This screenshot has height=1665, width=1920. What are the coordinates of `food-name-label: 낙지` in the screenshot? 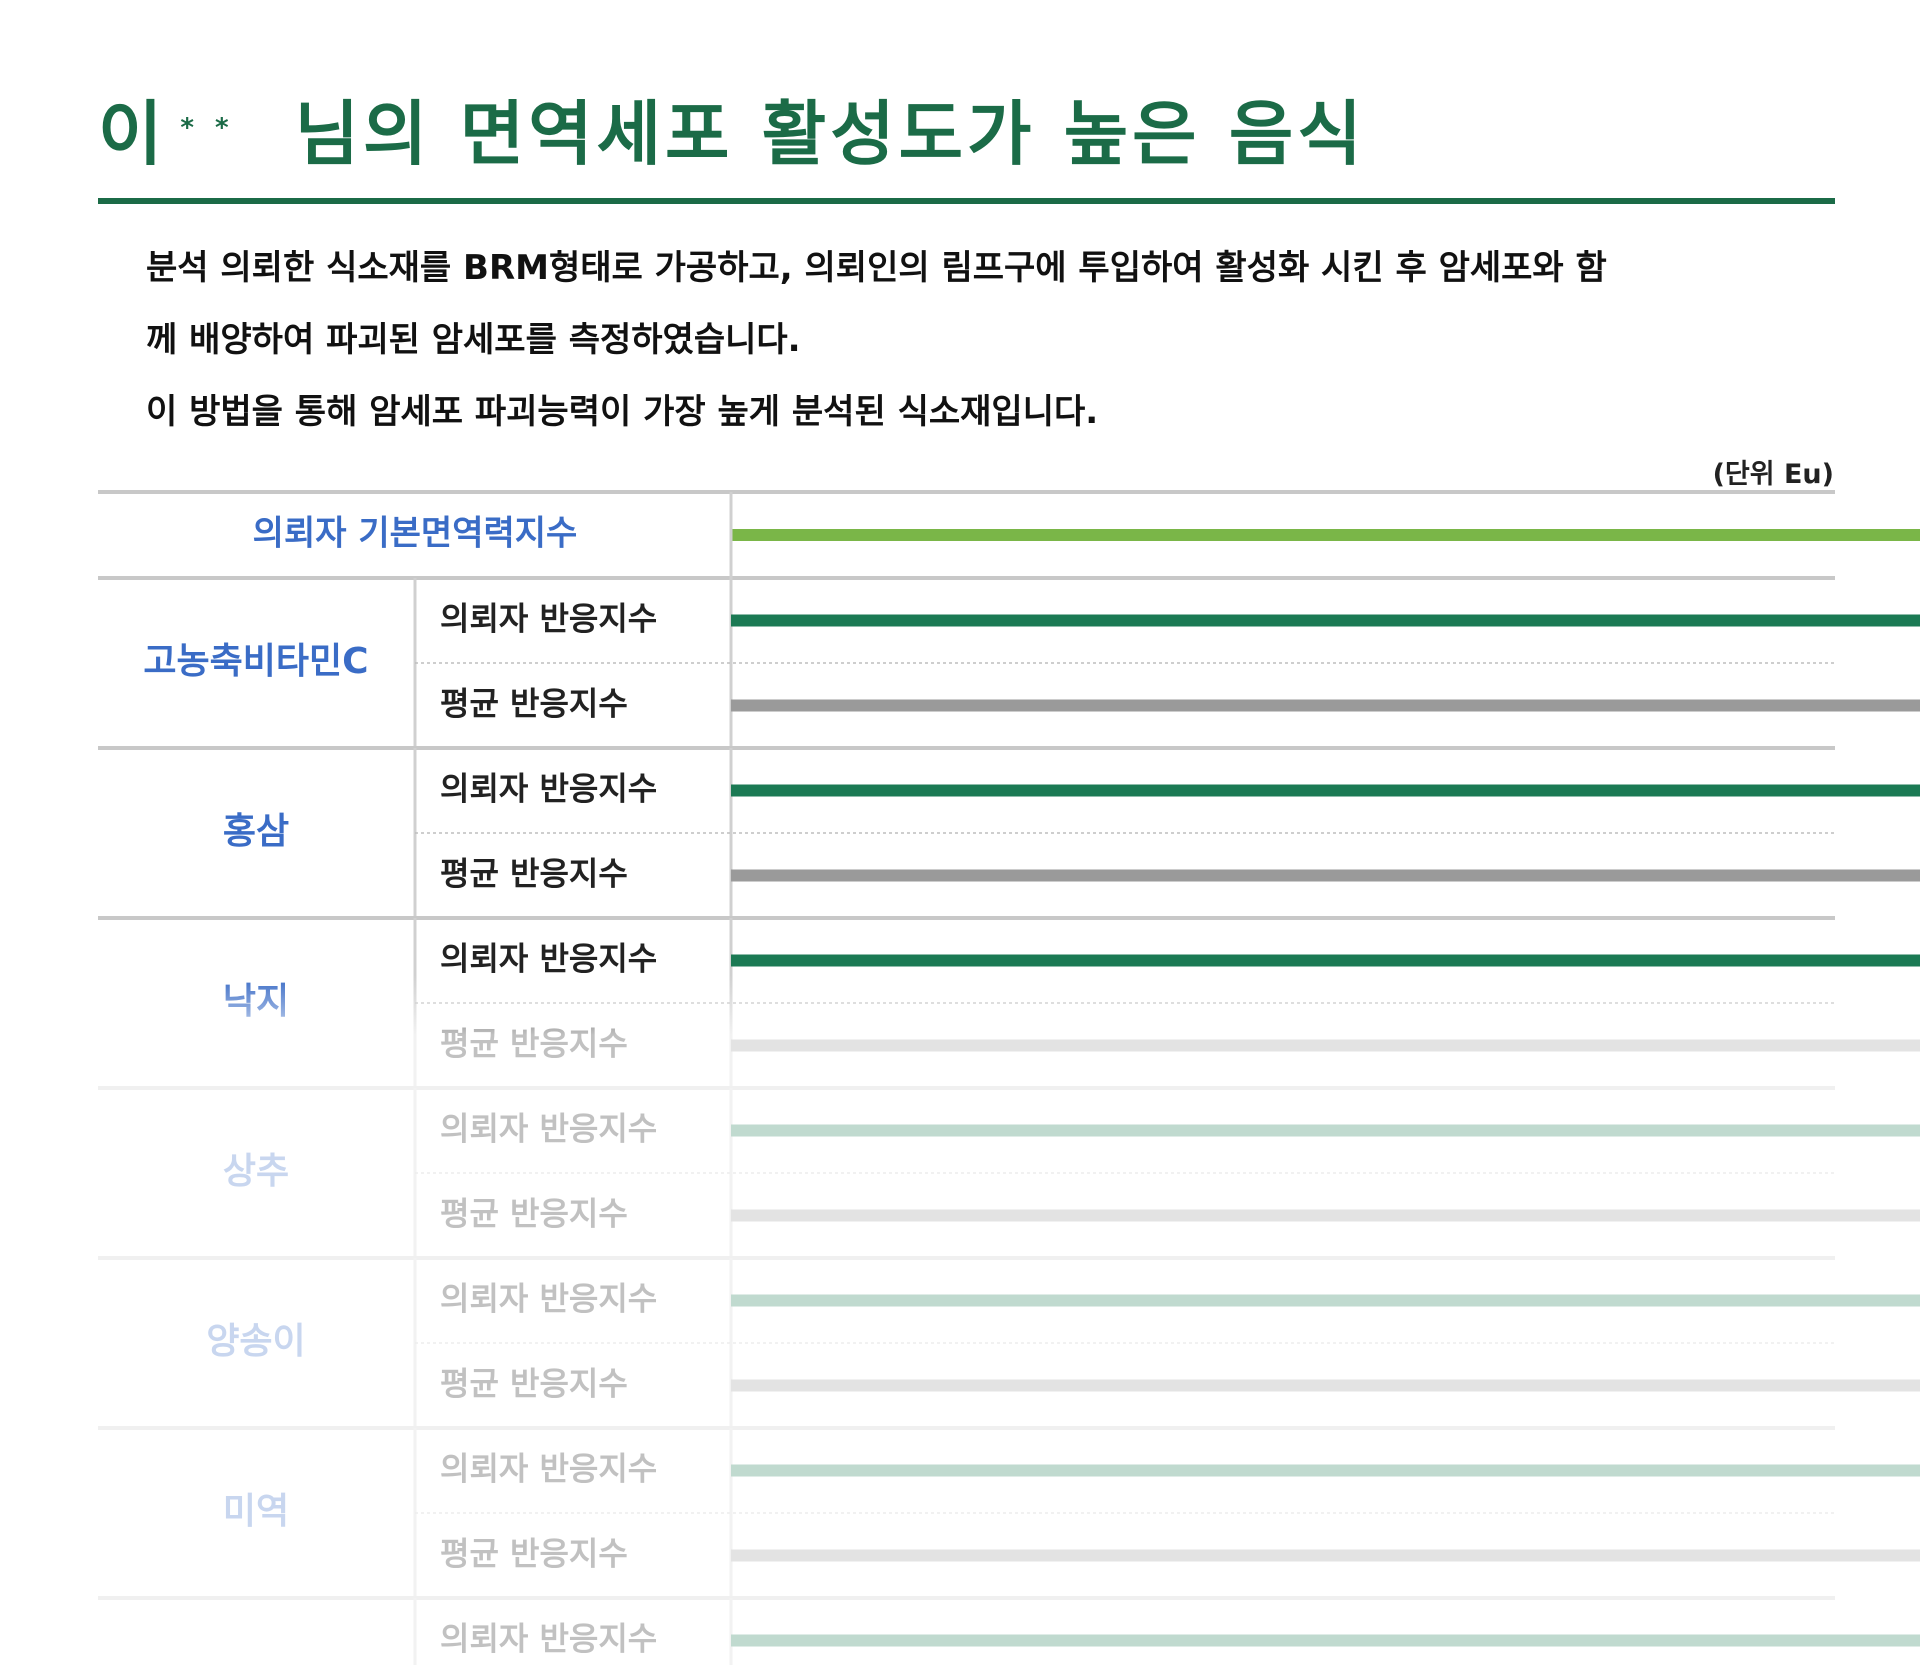 It's located at (256, 1001).